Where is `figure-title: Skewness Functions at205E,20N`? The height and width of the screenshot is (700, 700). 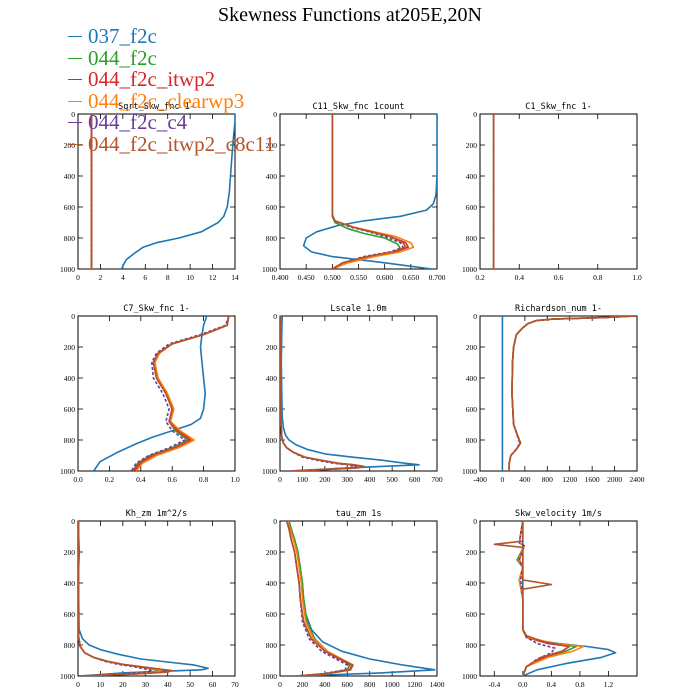 figure-title: Skewness Functions at205E,20N is located at coordinates (350, 15).